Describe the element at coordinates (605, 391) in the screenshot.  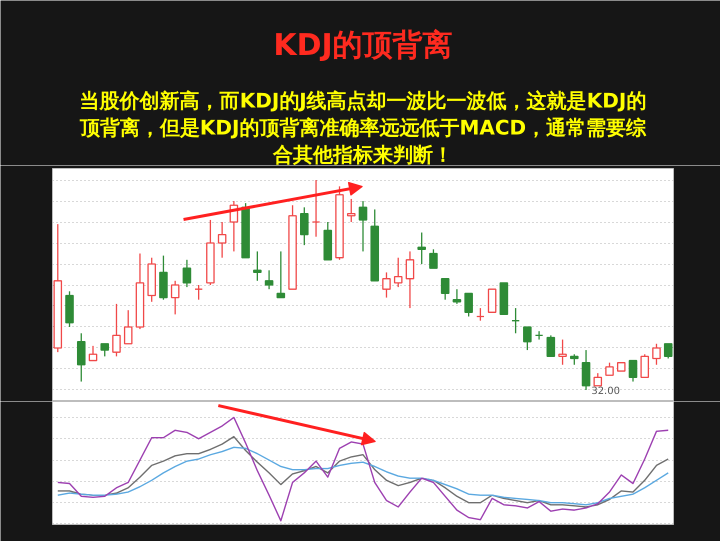
I see `annotation: 32.00` at that location.